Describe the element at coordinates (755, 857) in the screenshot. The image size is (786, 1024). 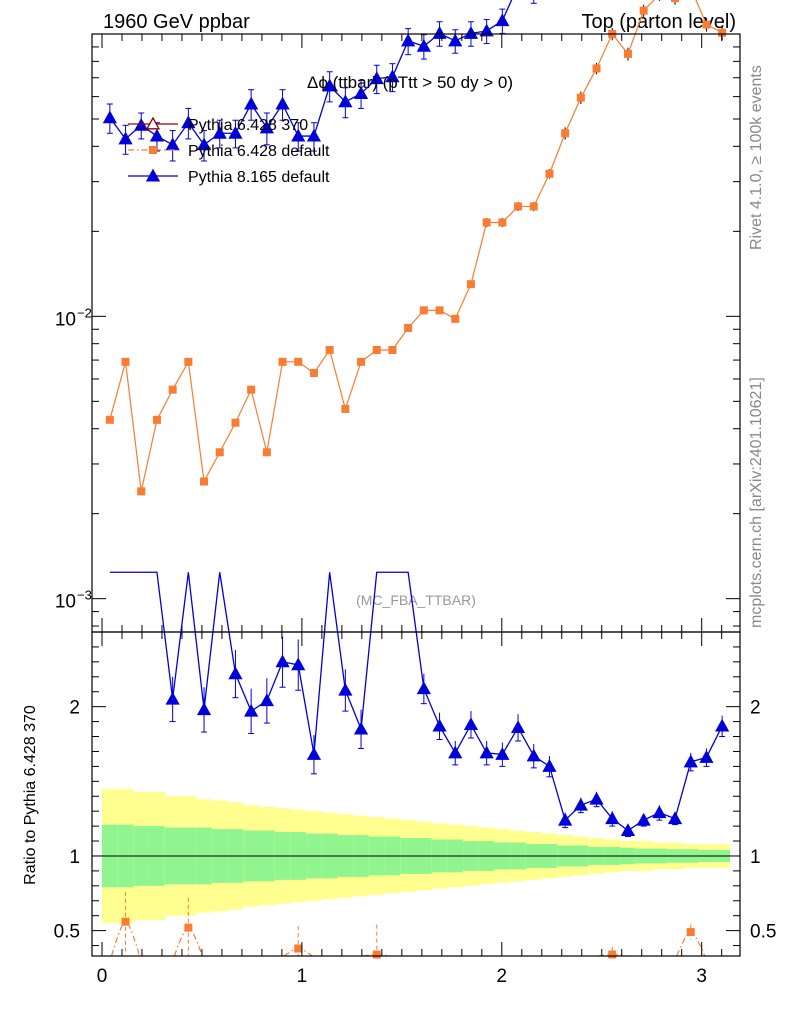
I see `ratio-ytick-label-right: 1` at that location.